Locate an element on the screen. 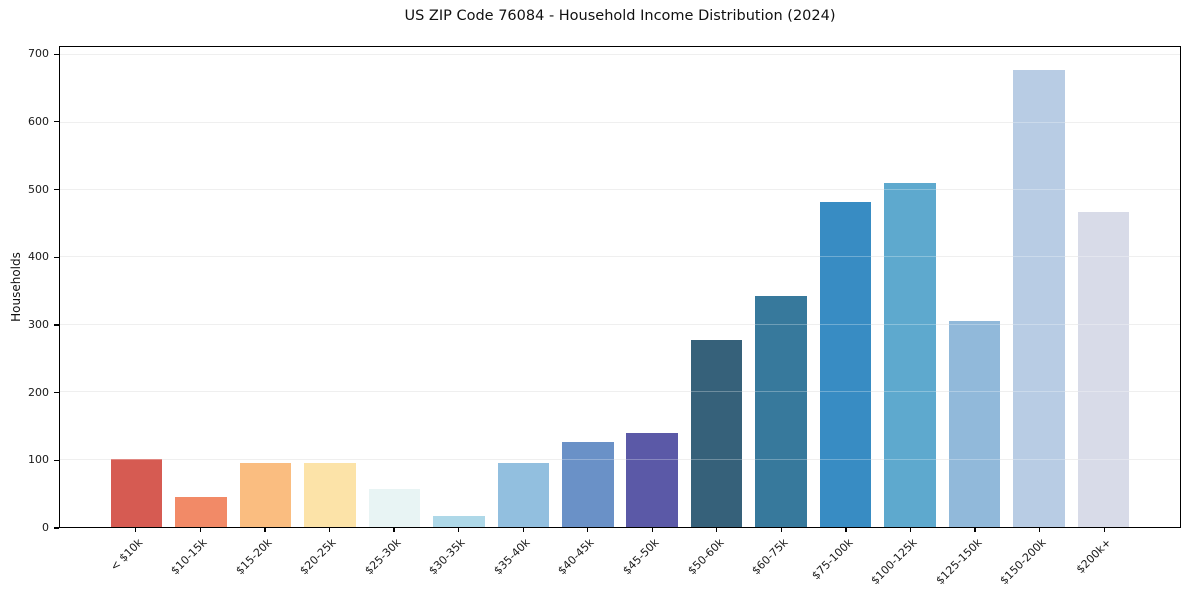  x-tick-label-$125-150k: $125-150k is located at coordinates (959, 562).